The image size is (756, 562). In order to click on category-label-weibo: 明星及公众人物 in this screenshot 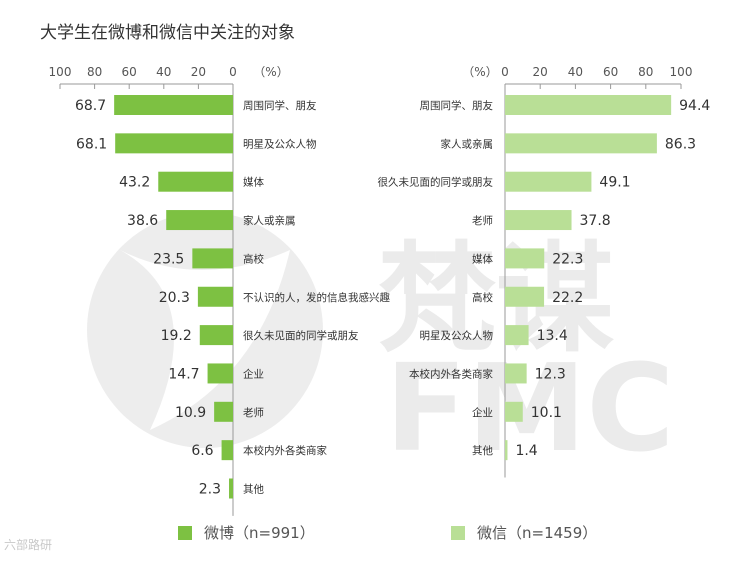, I will do `click(280, 143)`.